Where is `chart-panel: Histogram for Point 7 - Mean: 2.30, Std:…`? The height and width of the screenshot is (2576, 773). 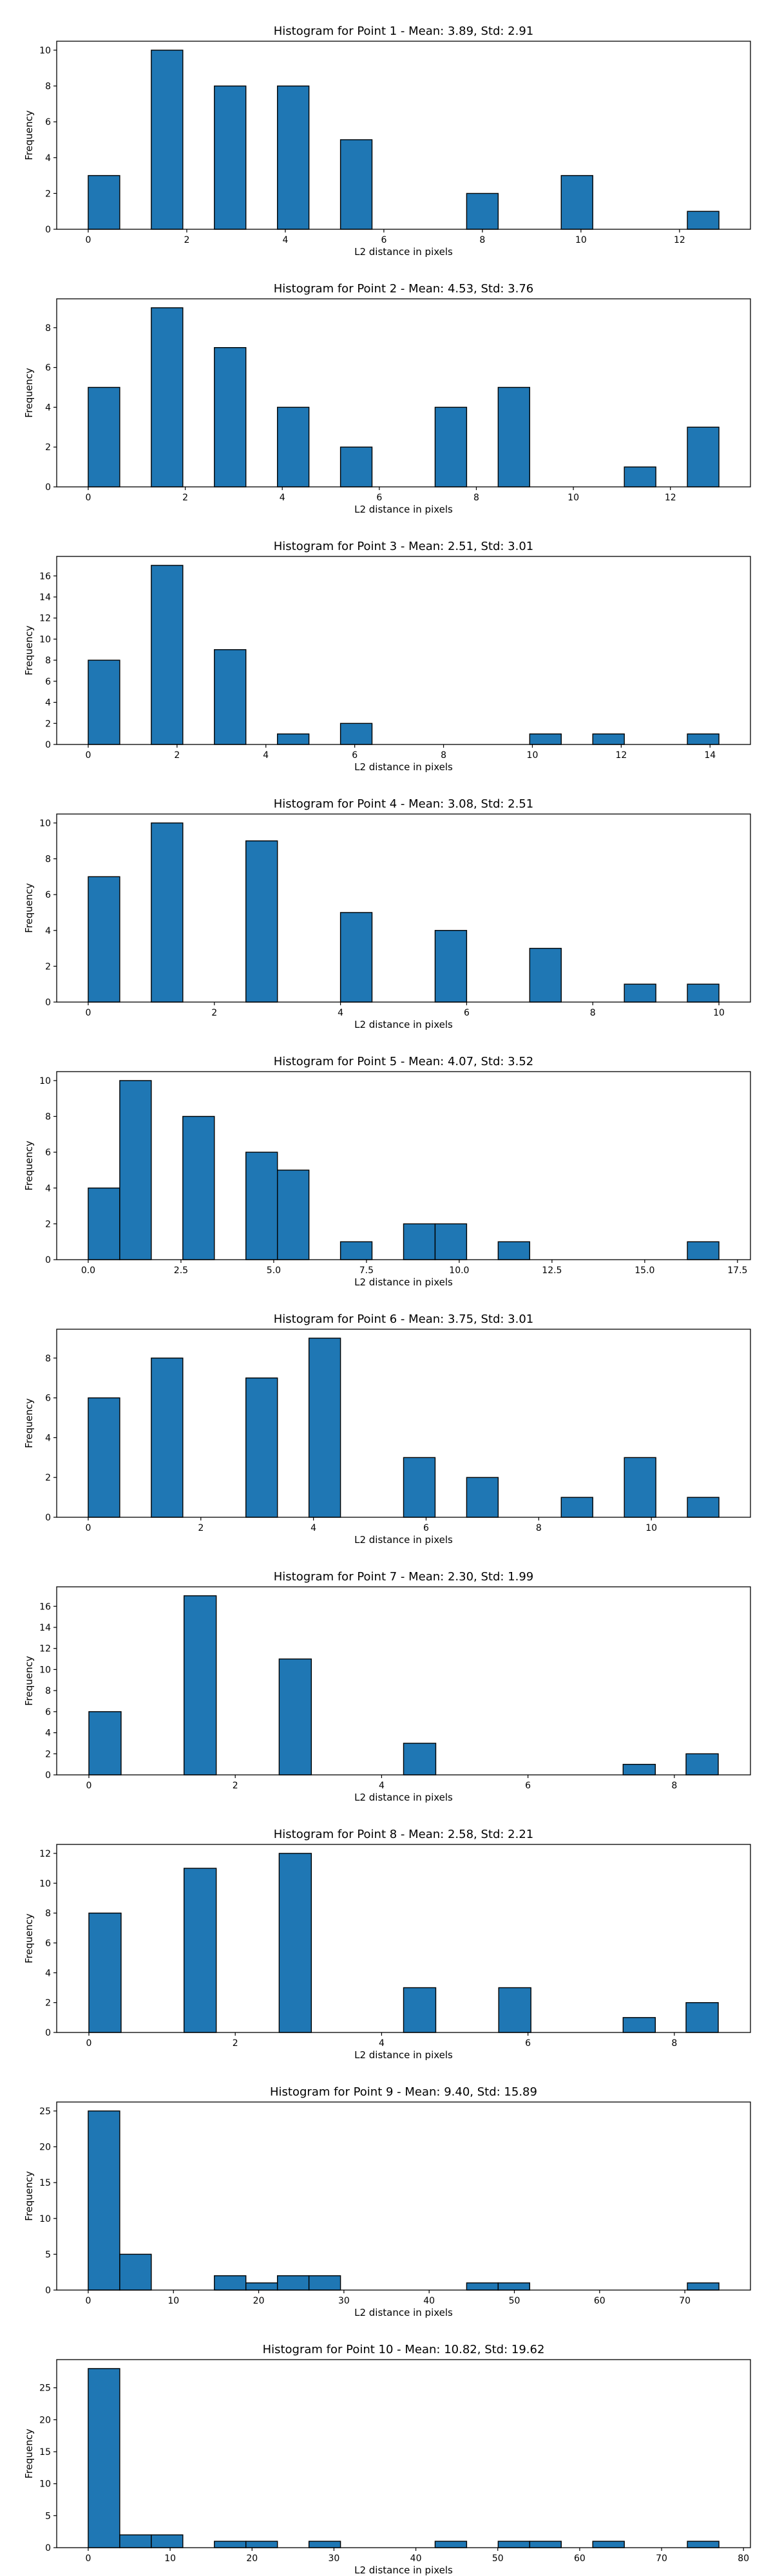 chart-panel: Histogram for Point 7 - Mean: 2.30, Std:… is located at coordinates (387, 1686).